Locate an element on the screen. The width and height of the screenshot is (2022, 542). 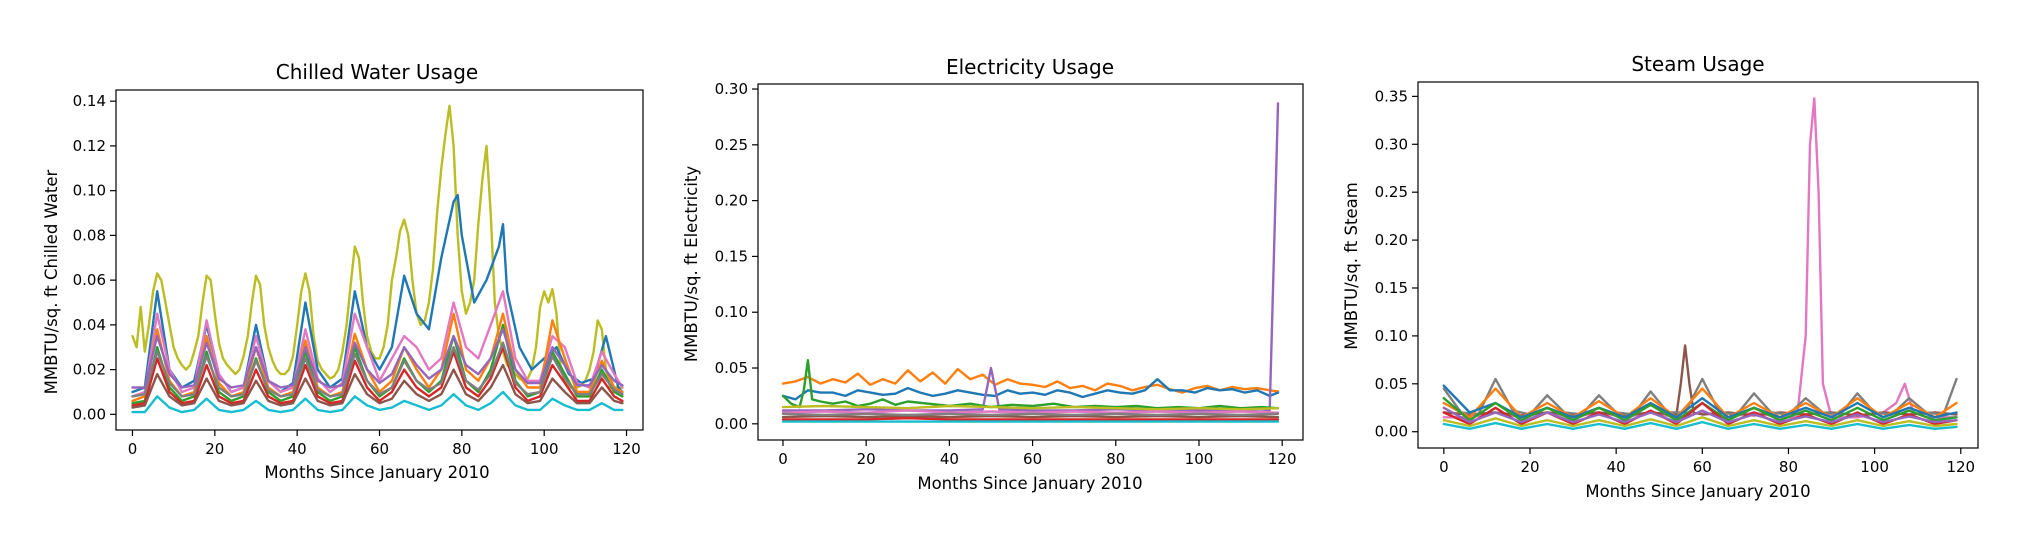
chart-title: Chilled Water Usage is located at coordinates (377, 72).